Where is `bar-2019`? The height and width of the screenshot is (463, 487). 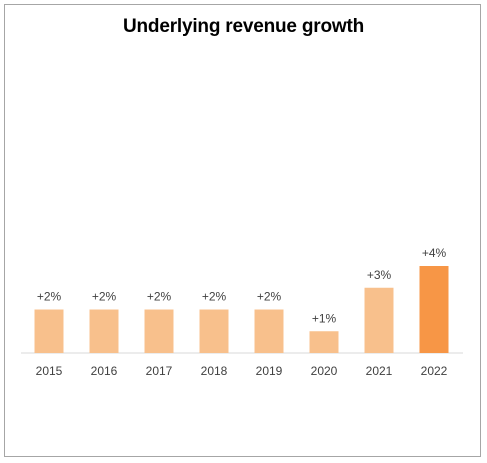 bar-2019 is located at coordinates (269, 331).